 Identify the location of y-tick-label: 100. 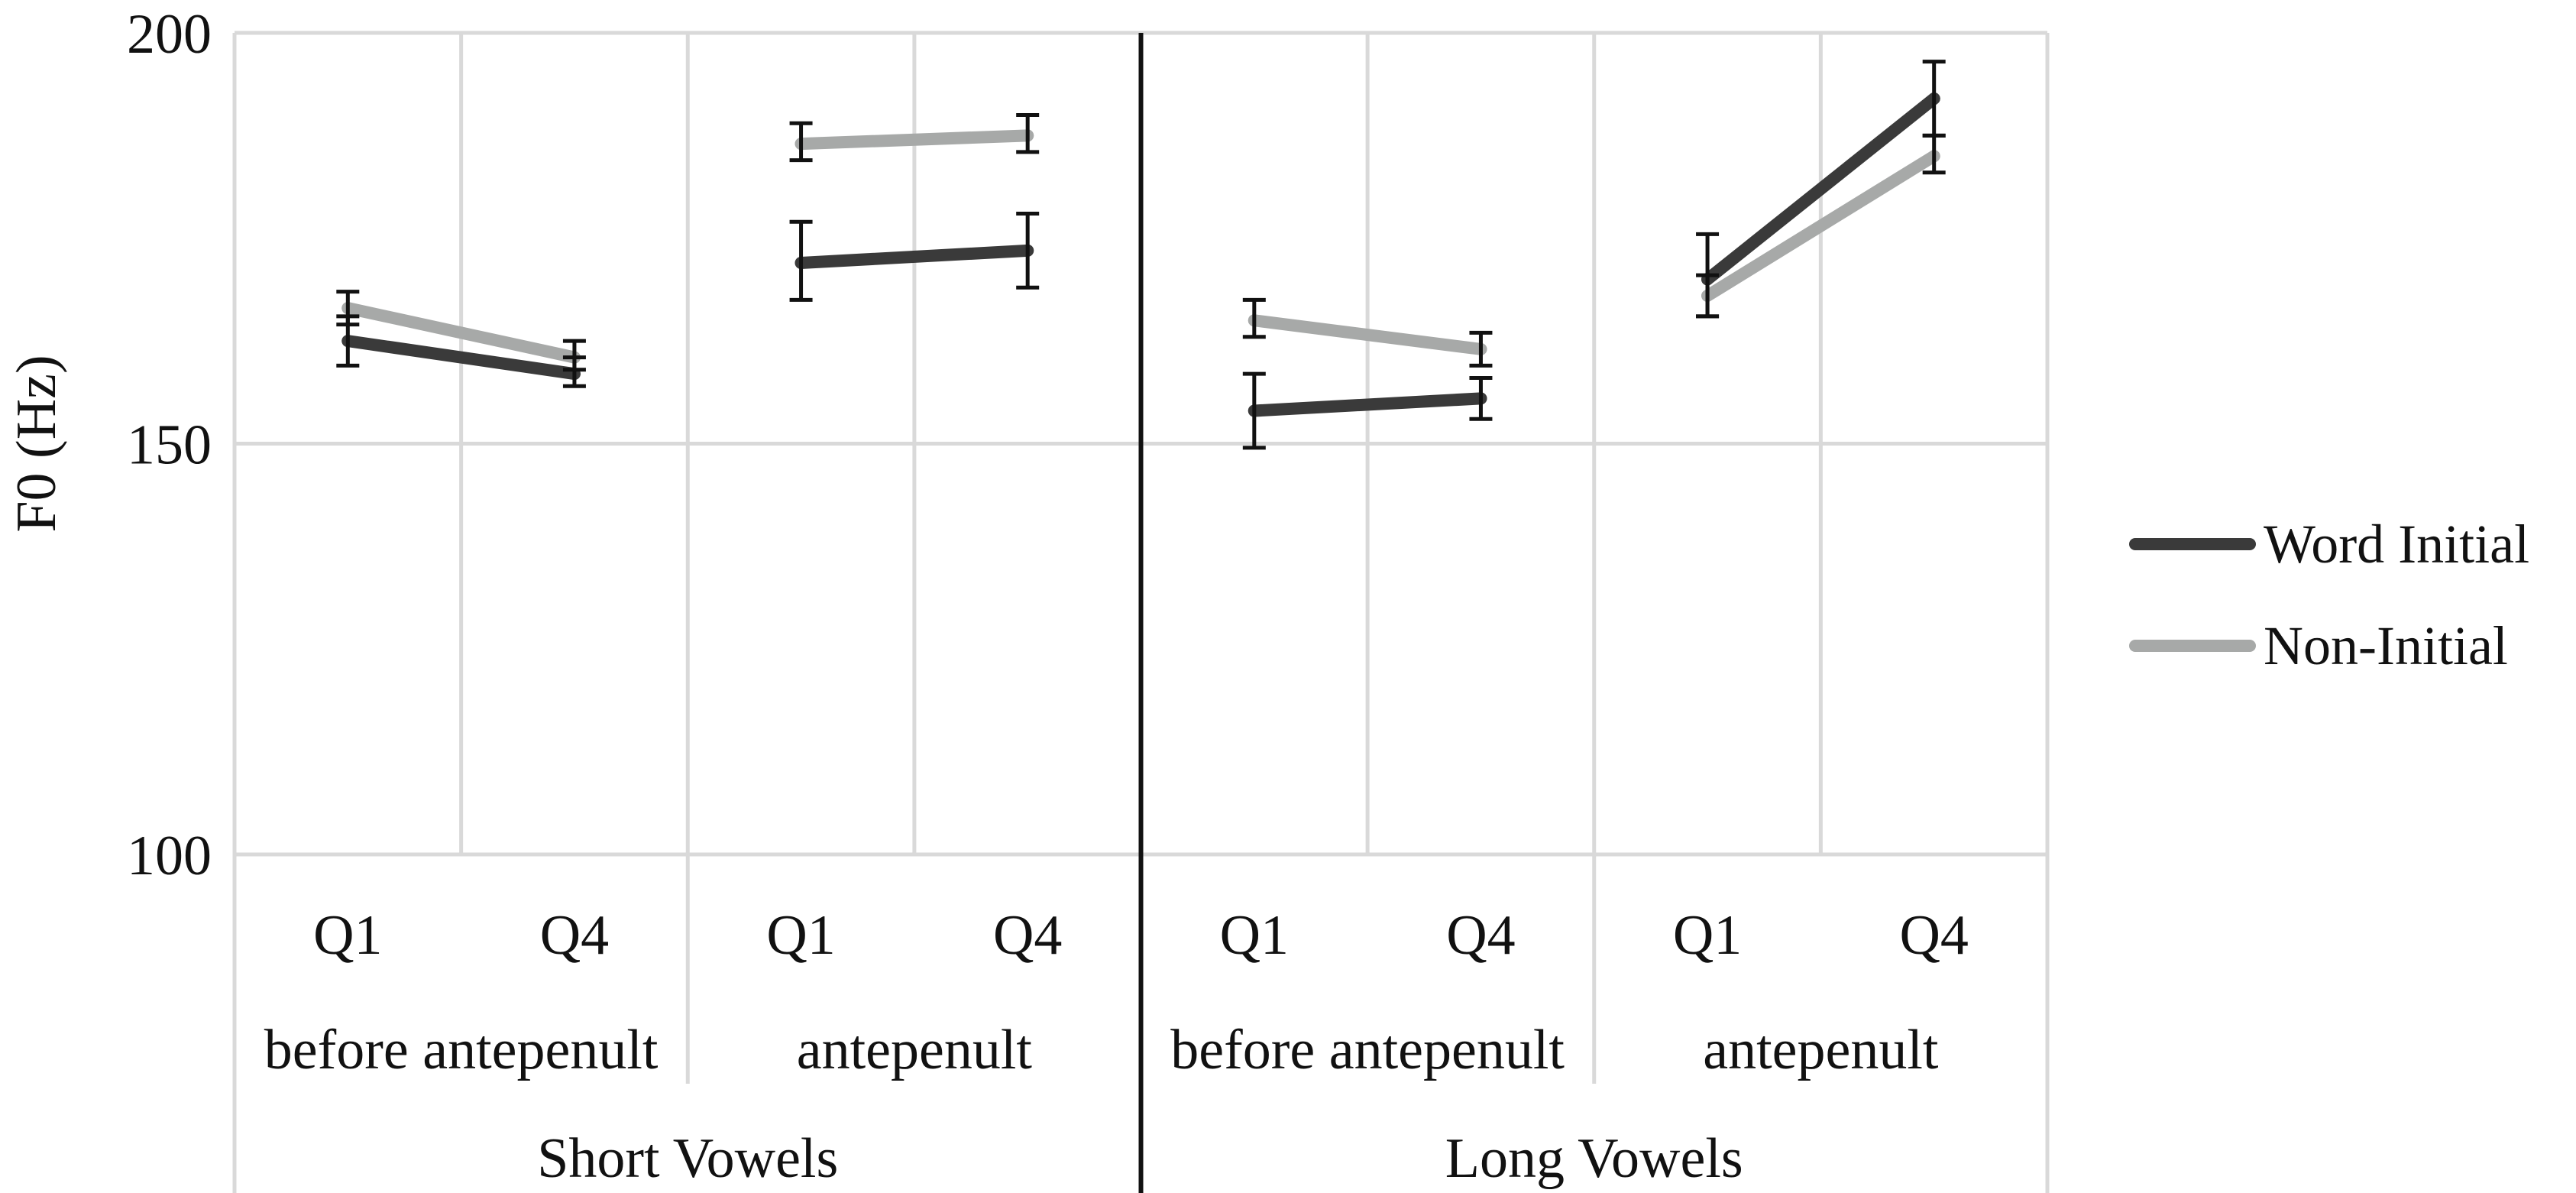
(169, 856).